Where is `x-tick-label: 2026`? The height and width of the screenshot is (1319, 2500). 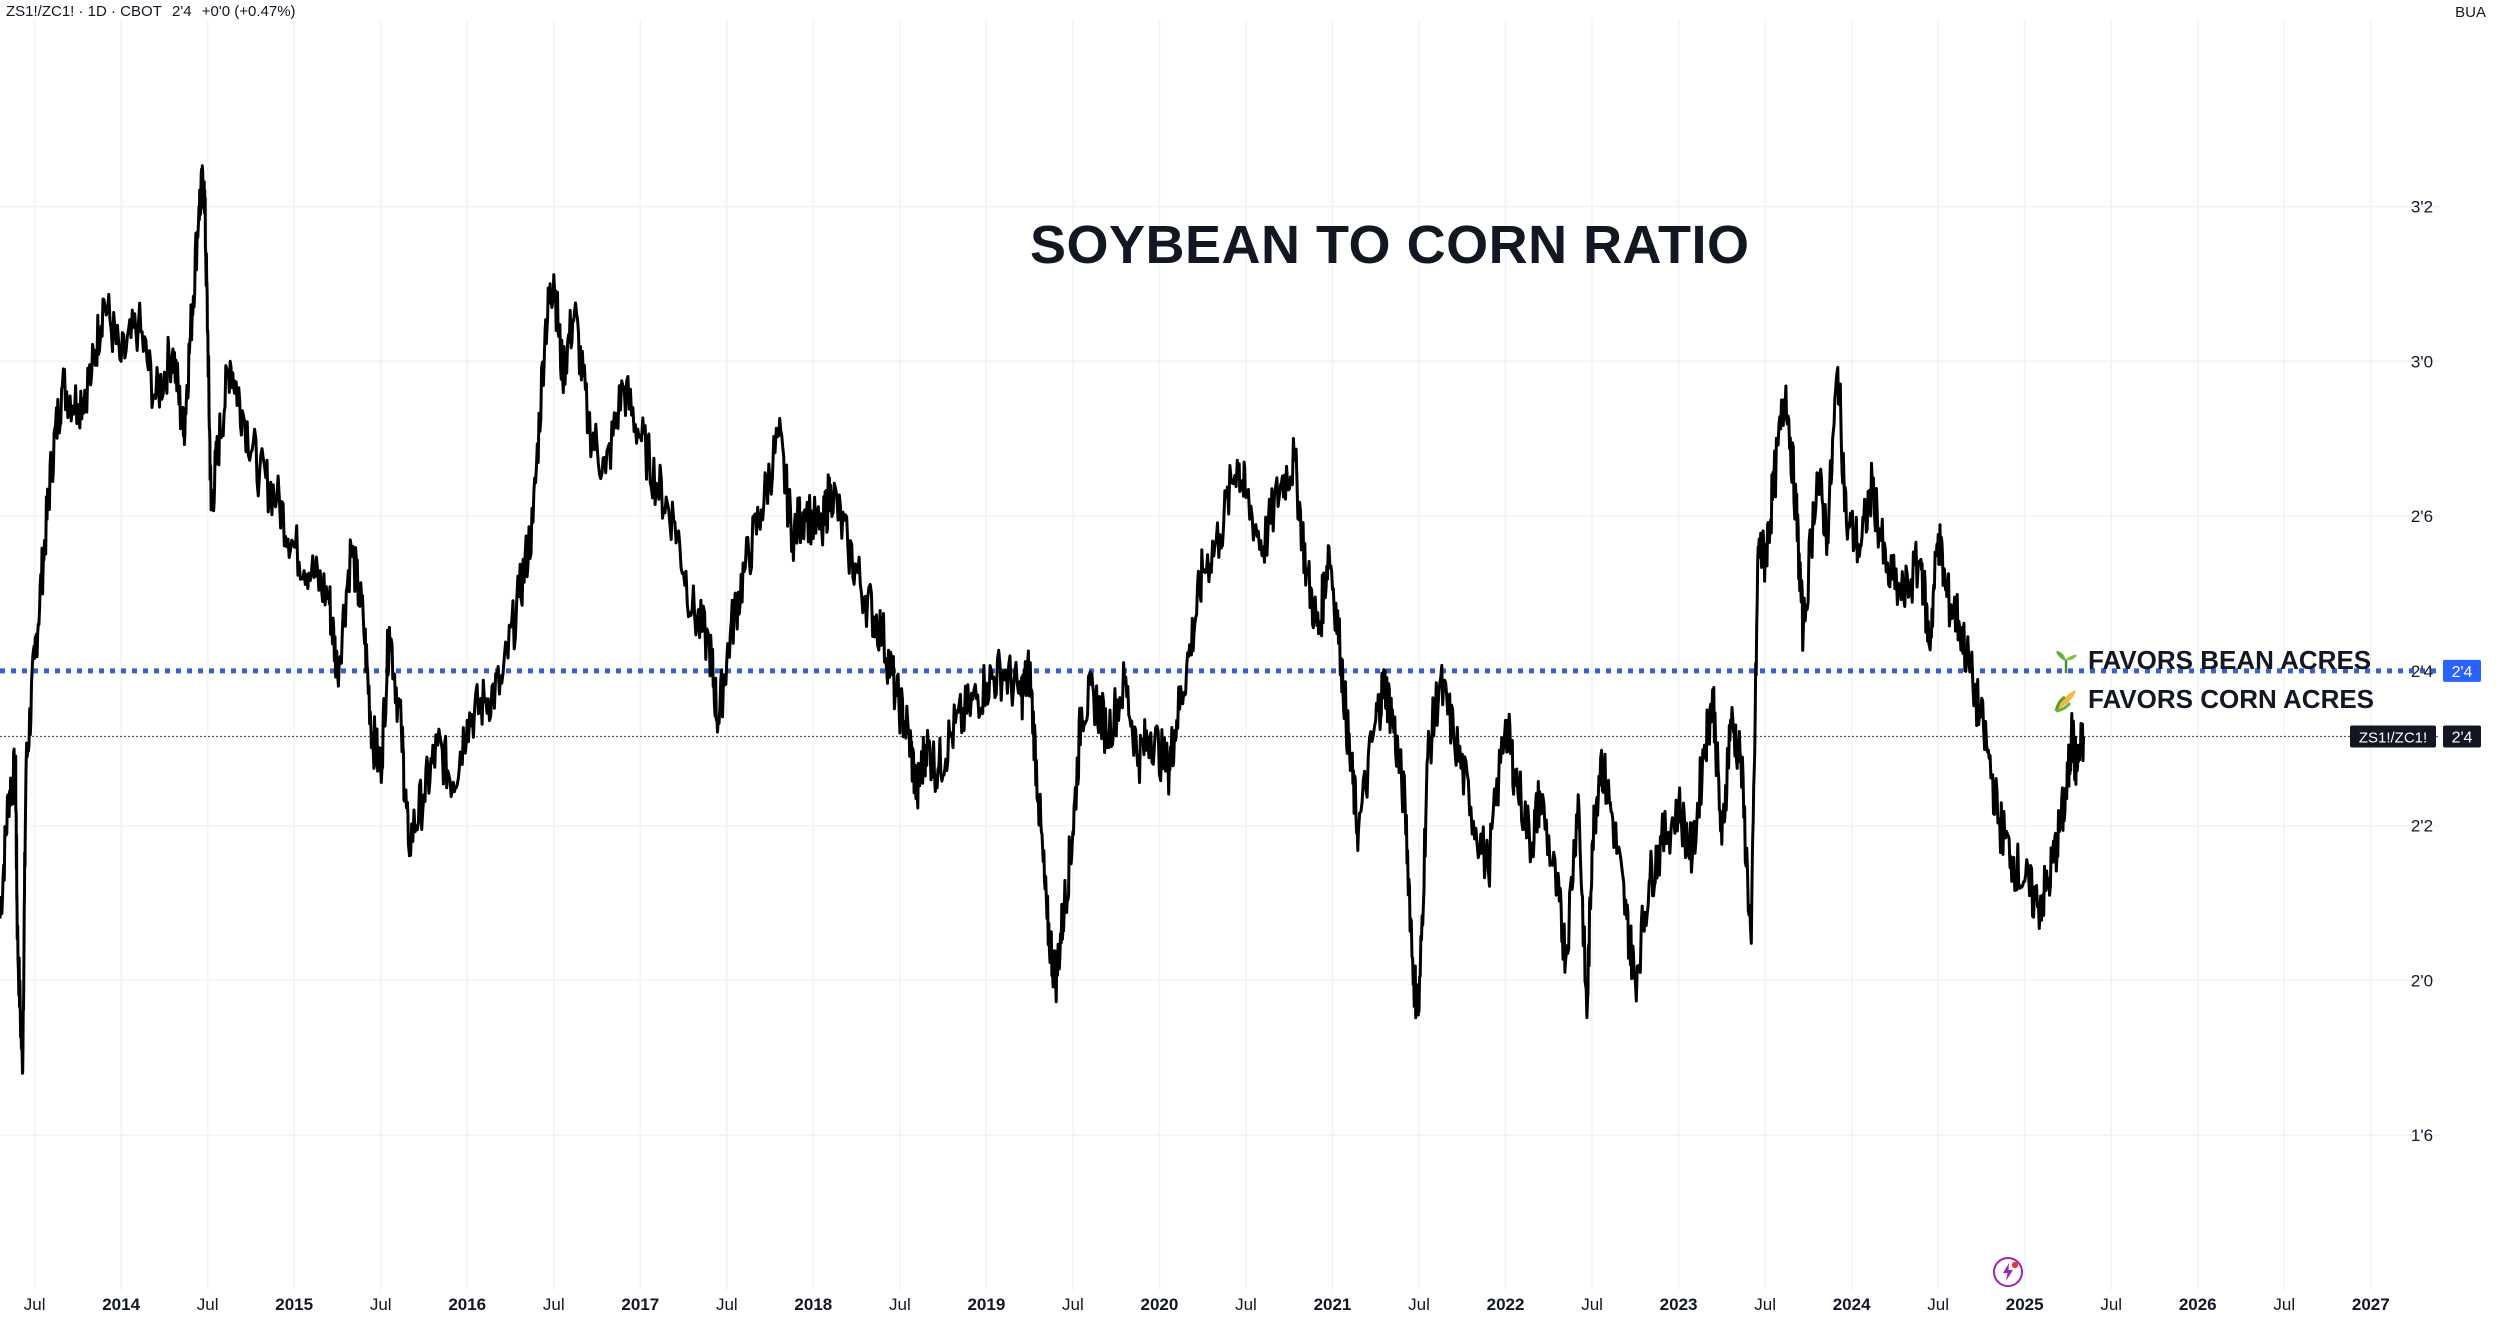 x-tick-label: 2026 is located at coordinates (2198, 1304).